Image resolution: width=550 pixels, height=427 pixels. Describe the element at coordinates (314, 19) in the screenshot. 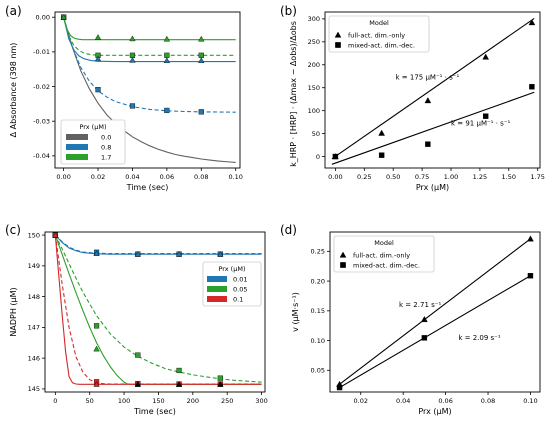

I see `y-tick-label: 300` at that location.